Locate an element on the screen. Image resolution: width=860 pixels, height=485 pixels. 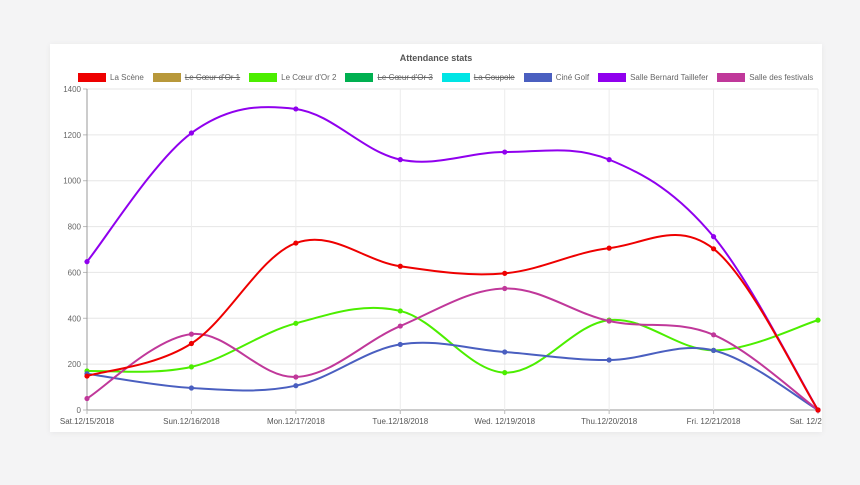
x-tick-label: Thu.12/20/2018 is located at coordinates (609, 421).